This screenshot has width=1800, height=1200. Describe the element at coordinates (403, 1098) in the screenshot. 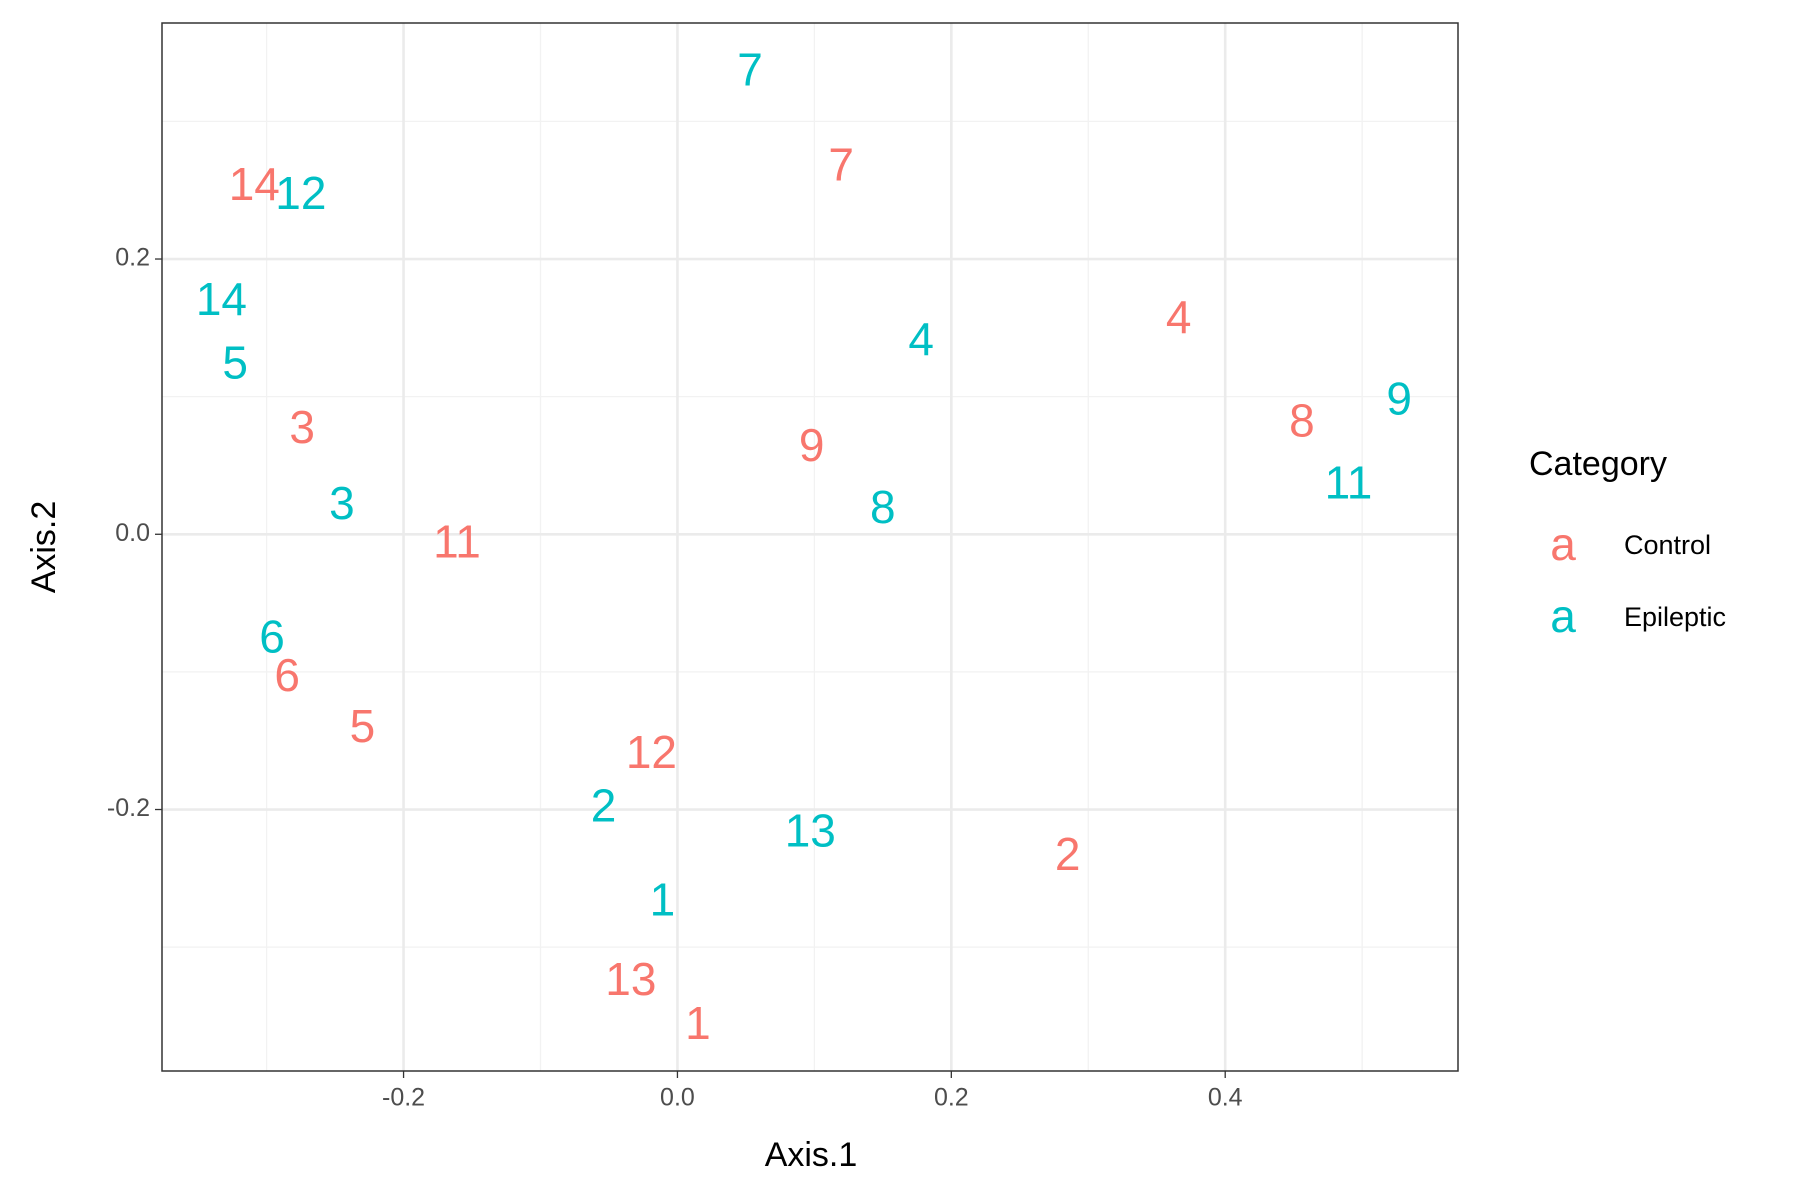

I see `x-tick-label: -0.2` at that location.